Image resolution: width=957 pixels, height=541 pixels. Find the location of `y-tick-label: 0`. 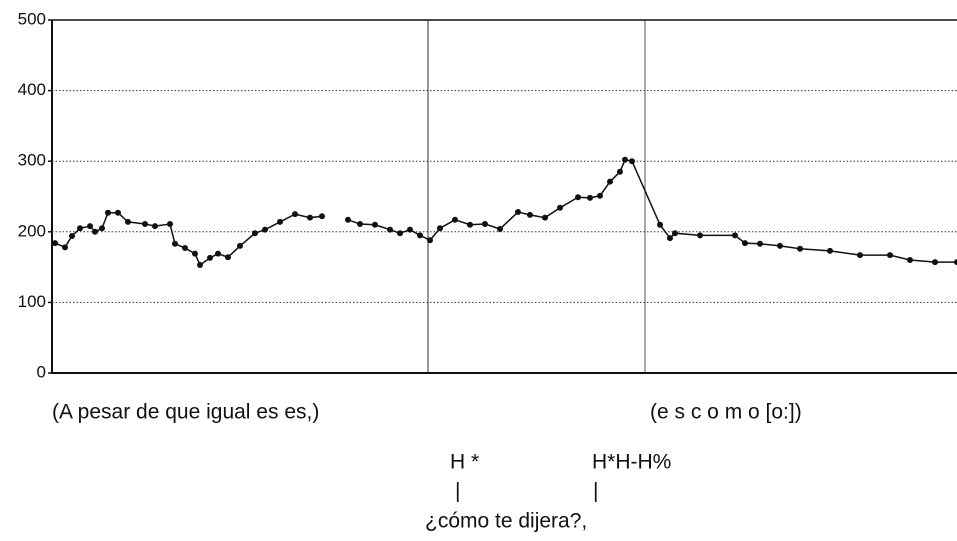

y-tick-label: 0 is located at coordinates (41, 371).